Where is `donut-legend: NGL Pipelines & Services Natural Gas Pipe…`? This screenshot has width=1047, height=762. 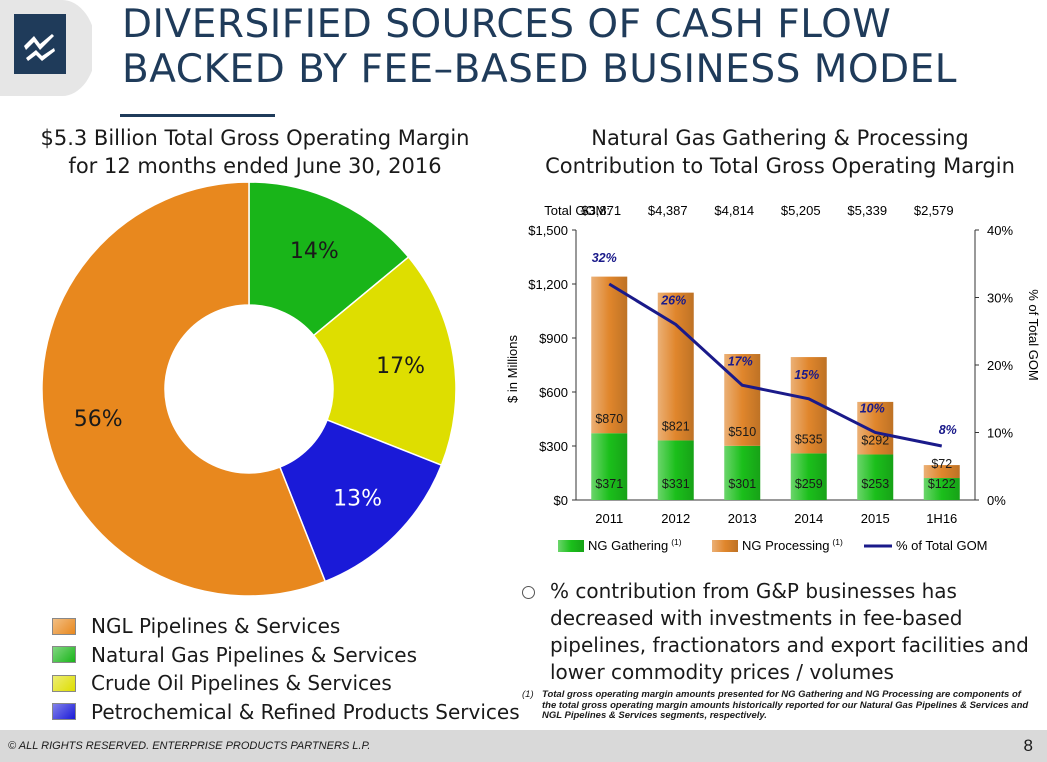
donut-legend: NGL Pipelines & Services Natural Gas Pipe… is located at coordinates (286, 669).